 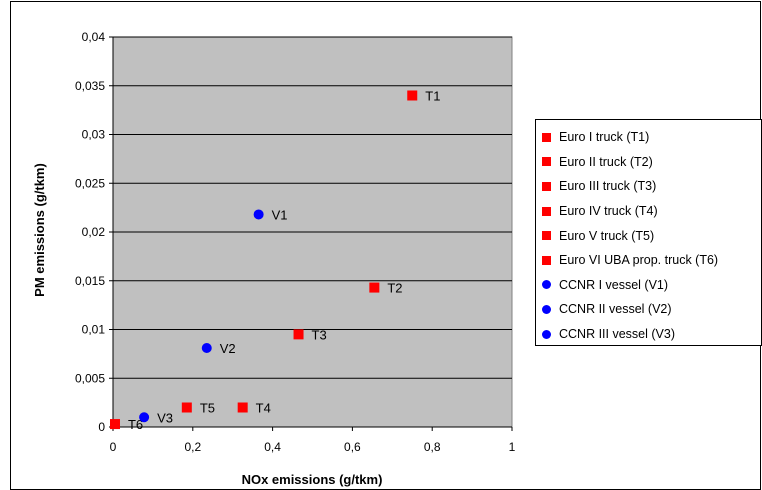 What do you see at coordinates (135, 424) in the screenshot?
I see `data-label: T6` at bounding box center [135, 424].